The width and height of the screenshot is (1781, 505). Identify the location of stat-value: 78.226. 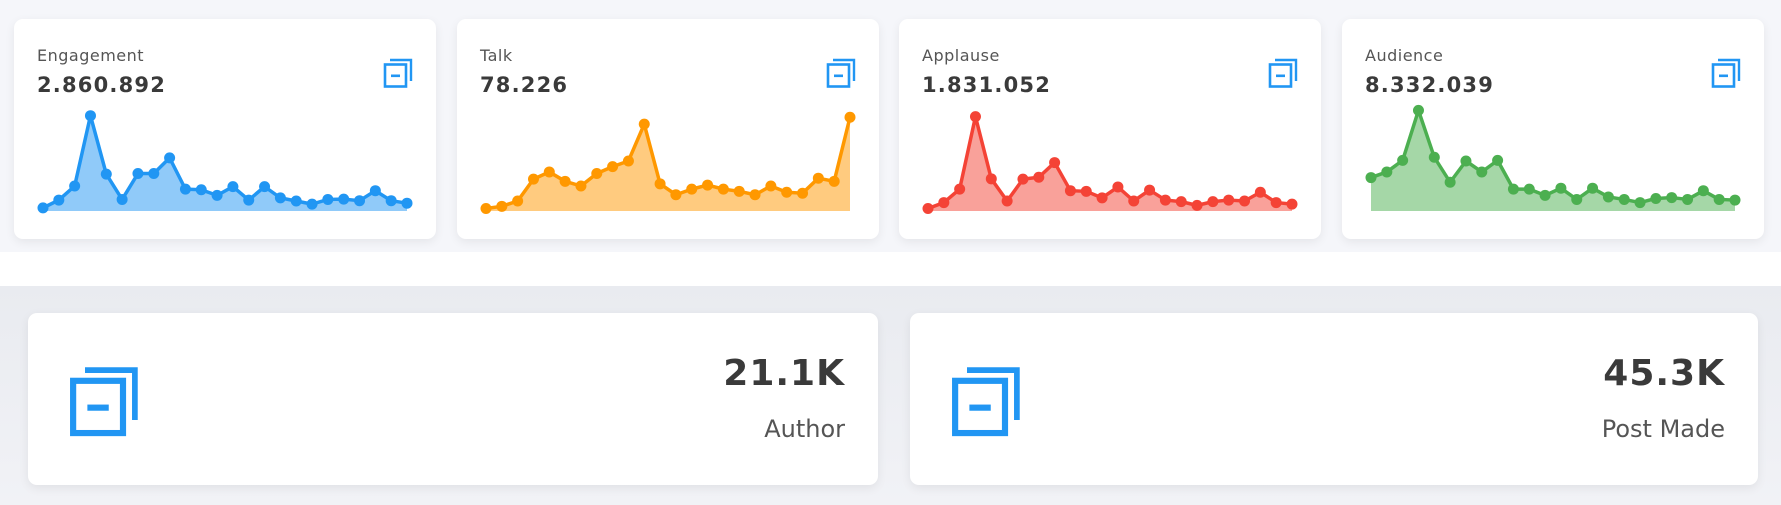
(524, 85).